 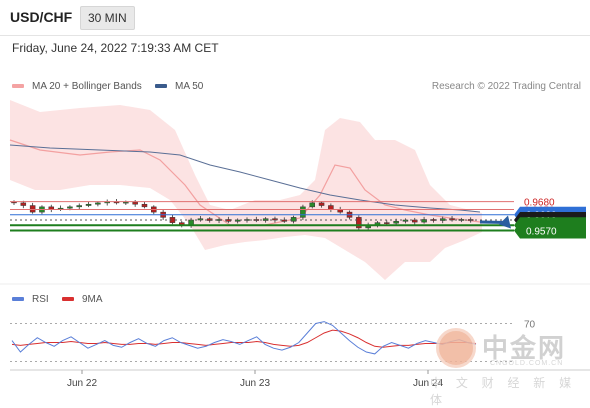 I want to click on chart-datetime: Friday, June 24, 2022 7:19:33 AM CET, so click(x=115, y=48).